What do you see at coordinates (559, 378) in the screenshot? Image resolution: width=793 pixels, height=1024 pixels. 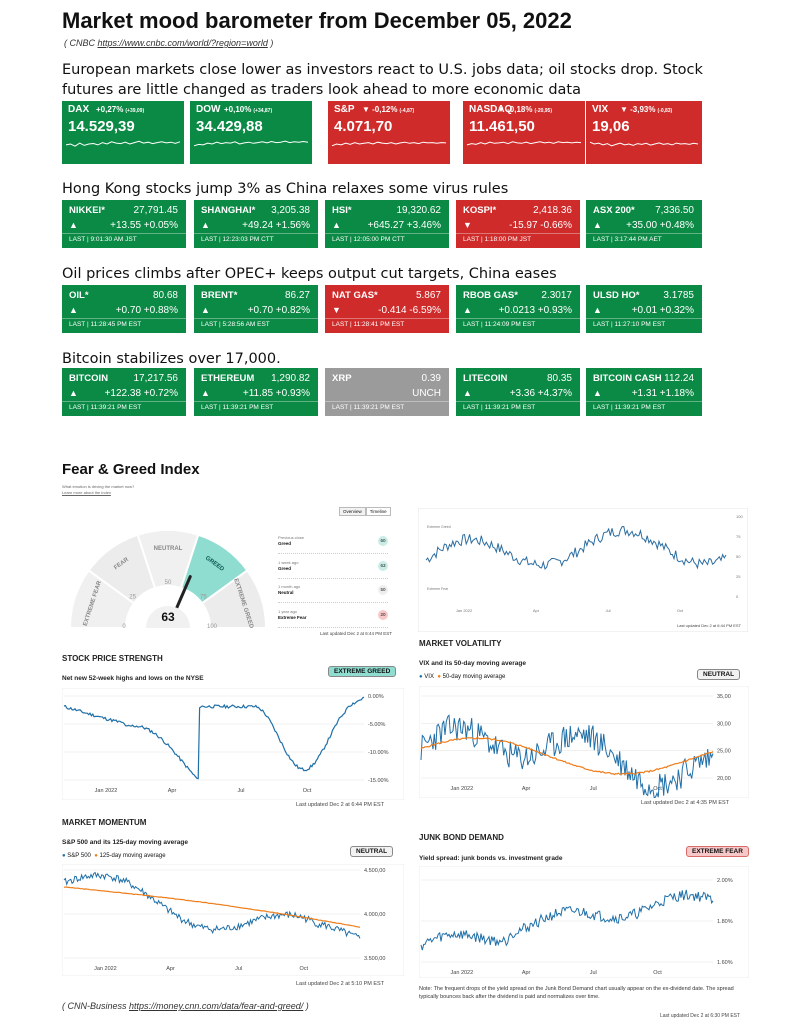 I see `quote-price: 80.35` at bounding box center [559, 378].